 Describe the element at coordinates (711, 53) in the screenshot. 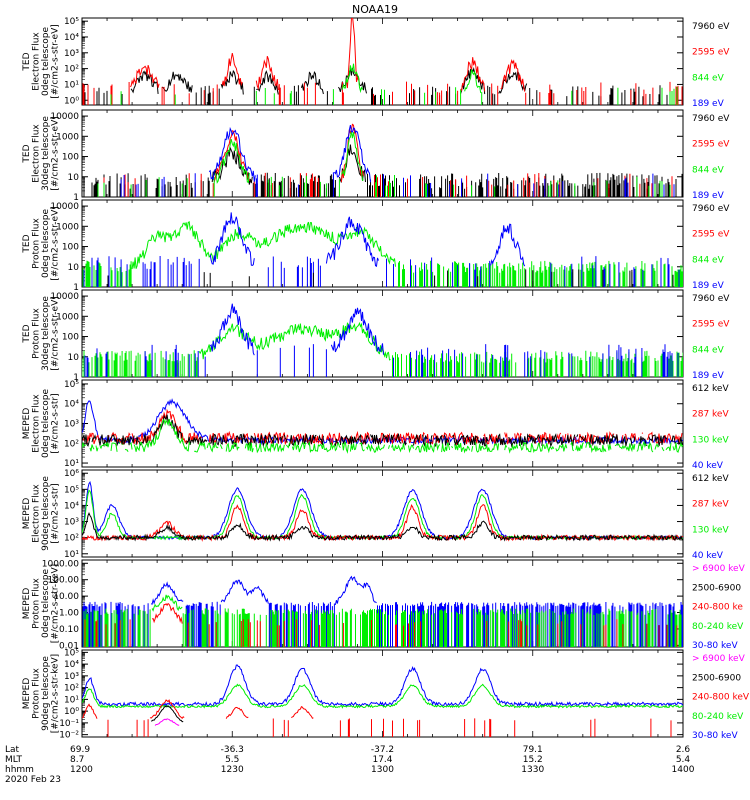

I see `legend-entry: 2595 eV` at that location.